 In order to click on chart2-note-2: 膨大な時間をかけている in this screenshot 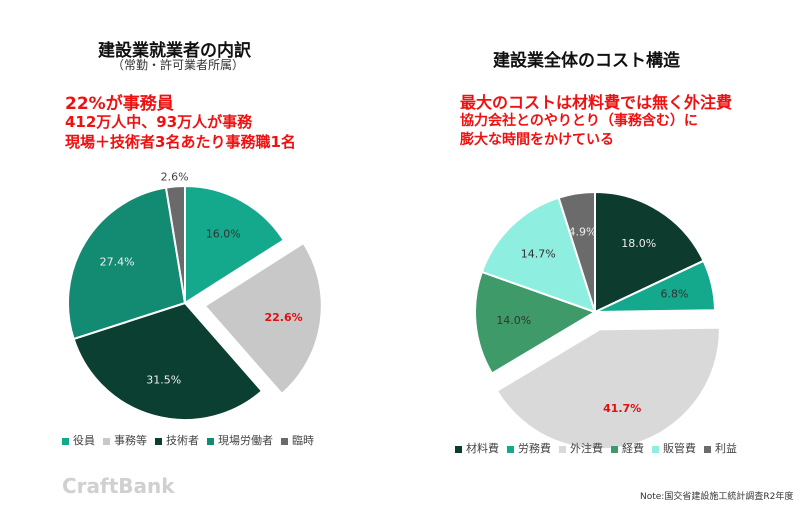, I will do `click(537, 140)`.